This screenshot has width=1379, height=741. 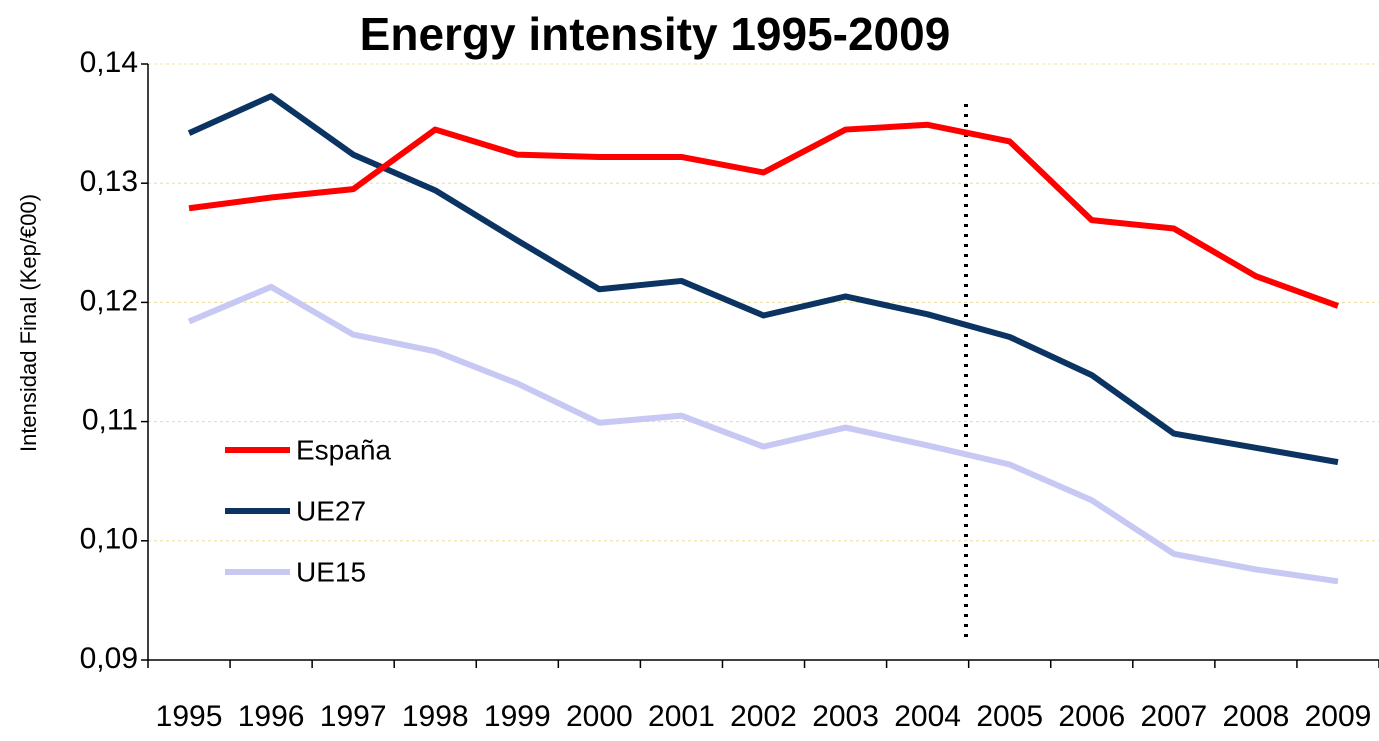 I want to click on x-tick-label: 1998, so click(x=435, y=716).